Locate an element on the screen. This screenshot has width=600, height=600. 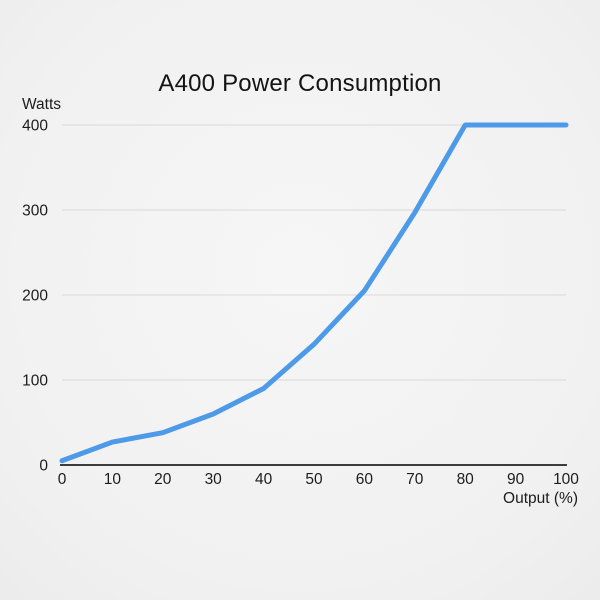
y-tick-label-200: 200 is located at coordinates (35, 296).